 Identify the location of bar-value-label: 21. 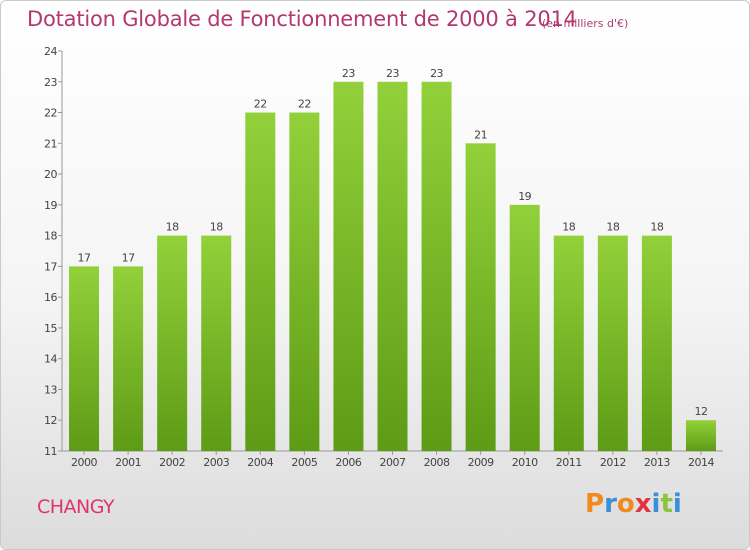
(480, 134).